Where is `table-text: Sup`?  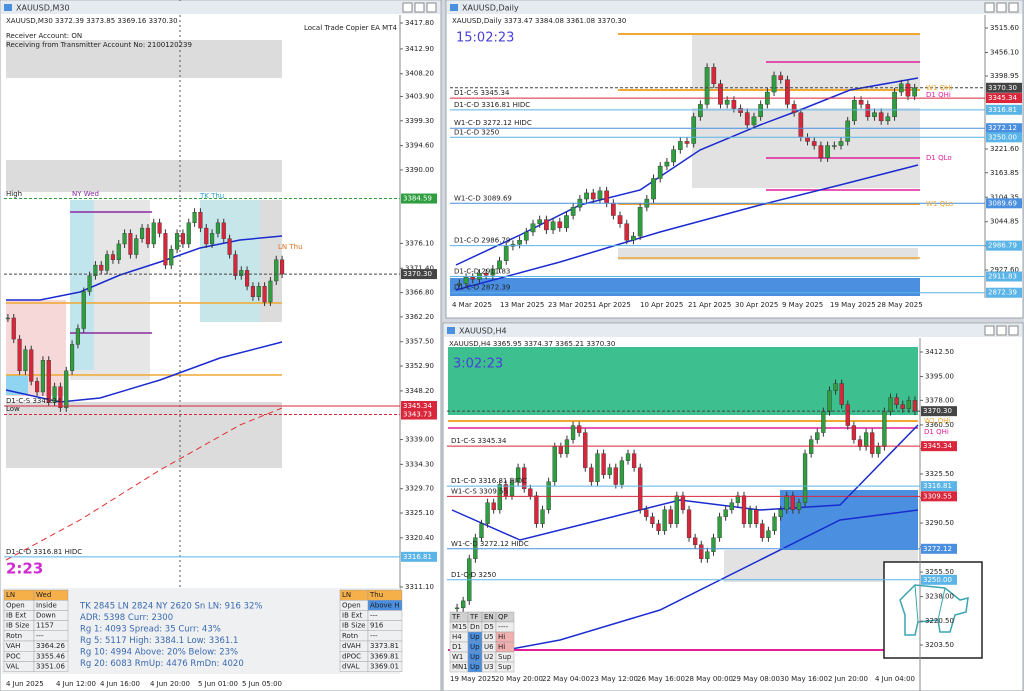
table-text: Sup is located at coordinates (505, 667).